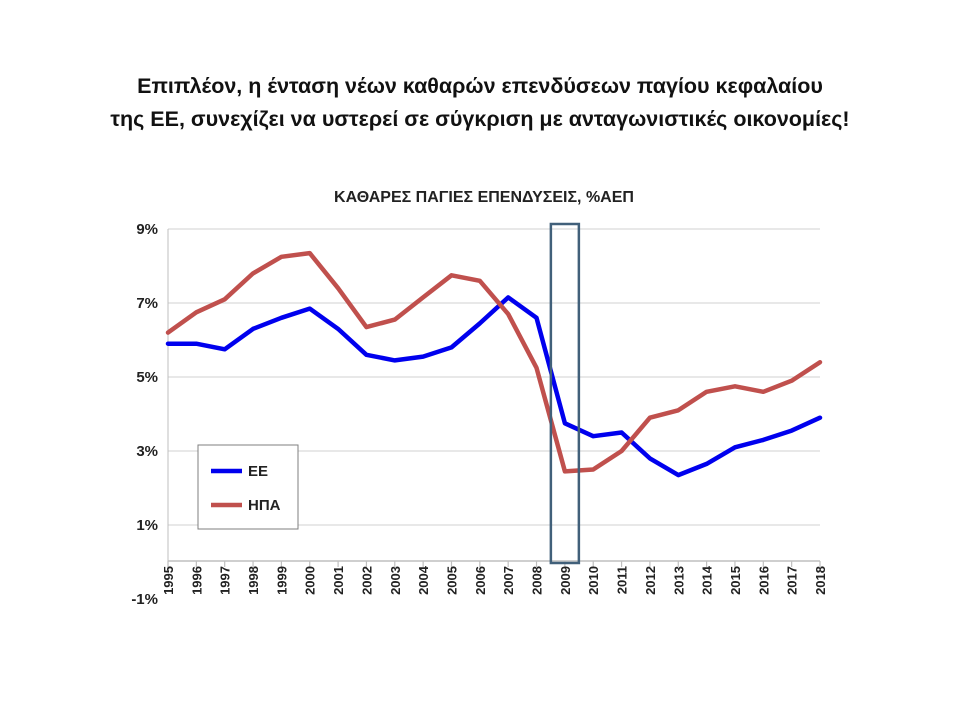 The width and height of the screenshot is (960, 720). What do you see at coordinates (678, 580) in the screenshot?
I see `x-tick-label: 2013` at bounding box center [678, 580].